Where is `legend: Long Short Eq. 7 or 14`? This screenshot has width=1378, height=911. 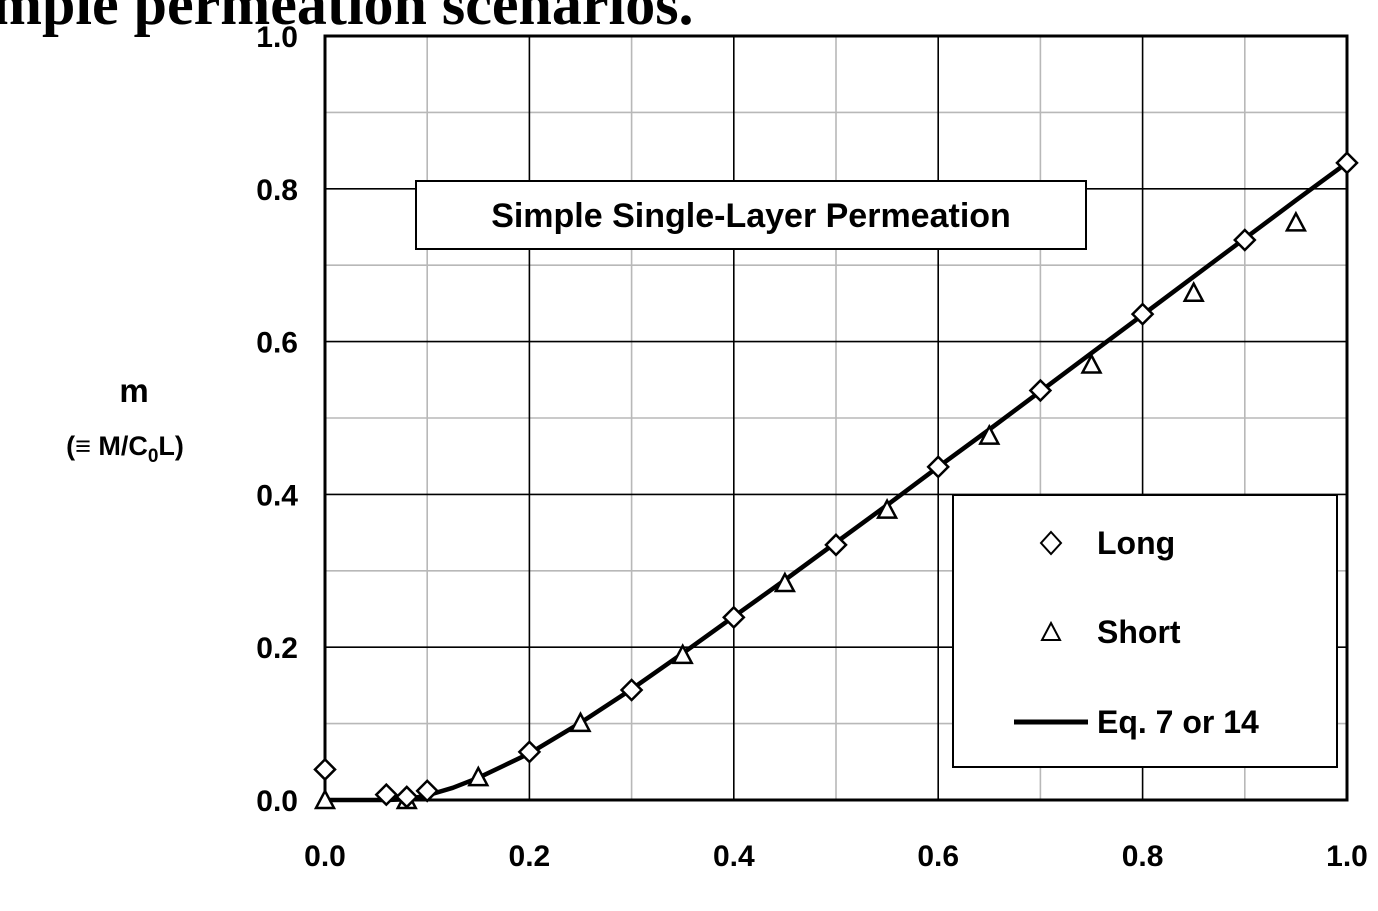
legend: Long Short Eq. 7 or 14 is located at coordinates (1145, 631).